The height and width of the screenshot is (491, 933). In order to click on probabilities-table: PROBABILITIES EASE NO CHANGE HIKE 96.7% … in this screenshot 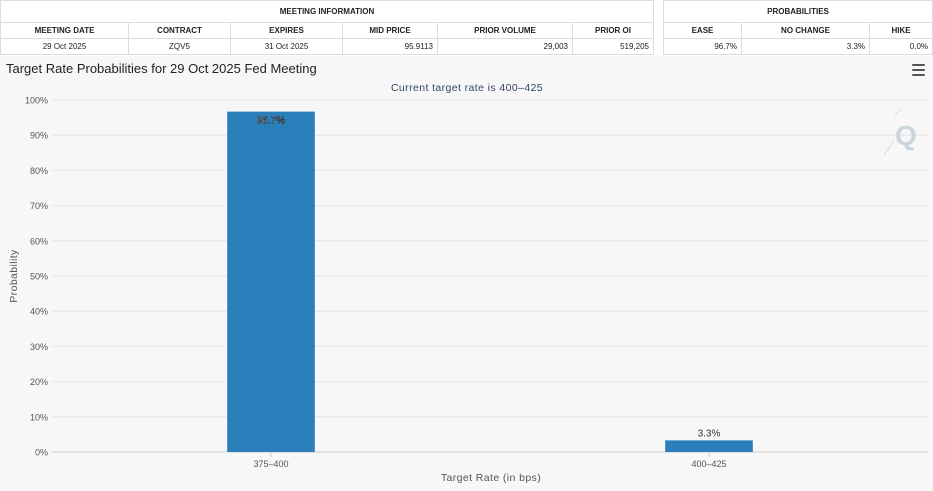, I will do `click(798, 27)`.